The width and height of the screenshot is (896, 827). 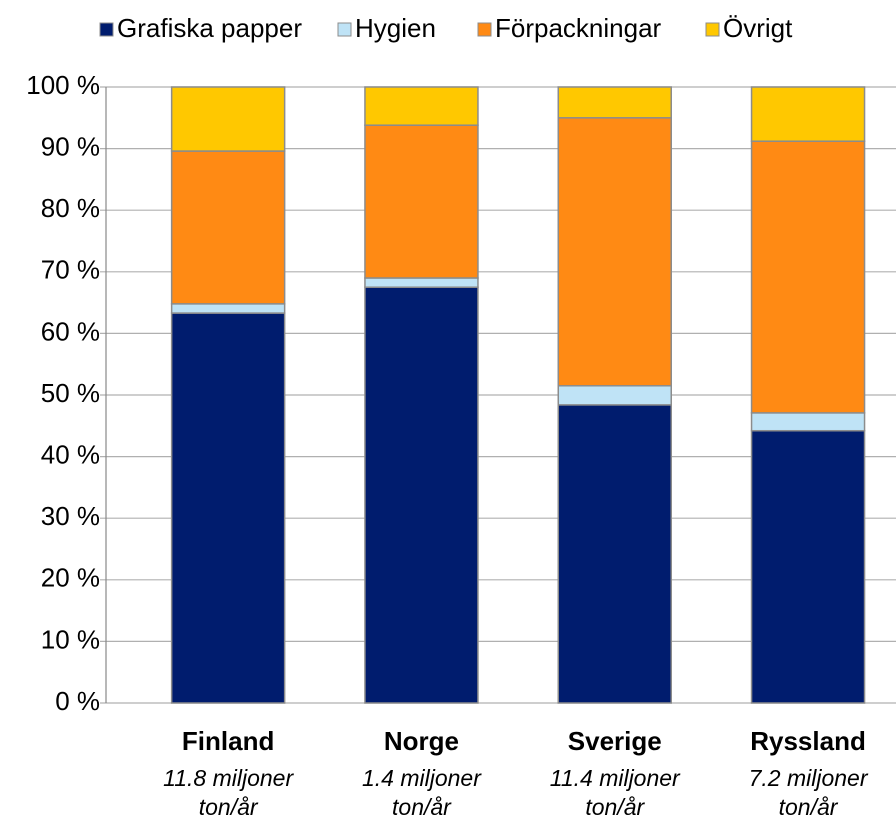 I want to click on x-tick-sublabel: 7.2 miljoner, so click(x=809, y=778).